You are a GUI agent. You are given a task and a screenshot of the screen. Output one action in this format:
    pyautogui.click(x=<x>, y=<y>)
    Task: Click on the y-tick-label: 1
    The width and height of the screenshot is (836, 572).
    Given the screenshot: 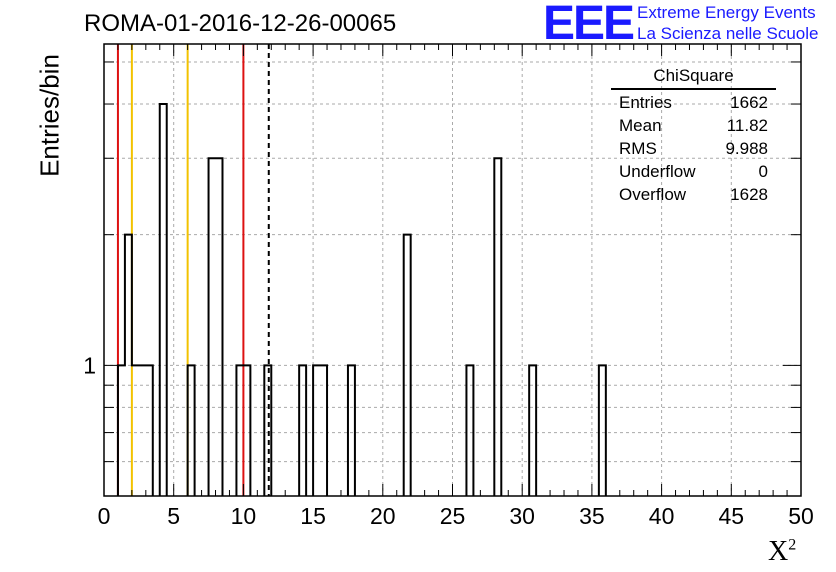 What is the action you would take?
    pyautogui.click(x=89, y=365)
    